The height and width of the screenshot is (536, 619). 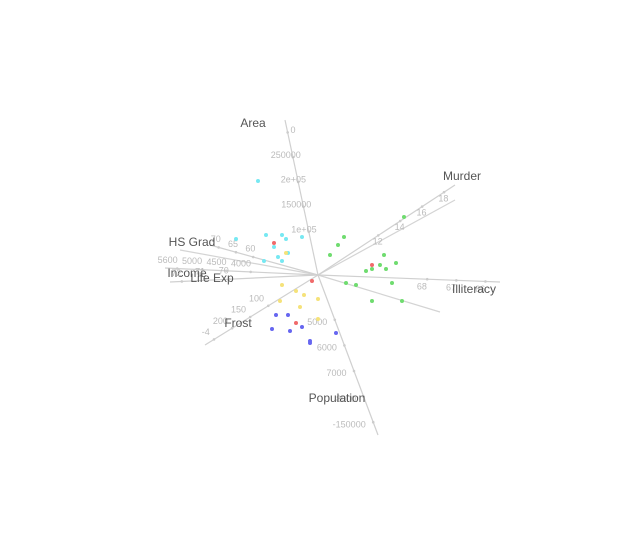 I want to click on axis-label: Life Exp, so click(x=212, y=278).